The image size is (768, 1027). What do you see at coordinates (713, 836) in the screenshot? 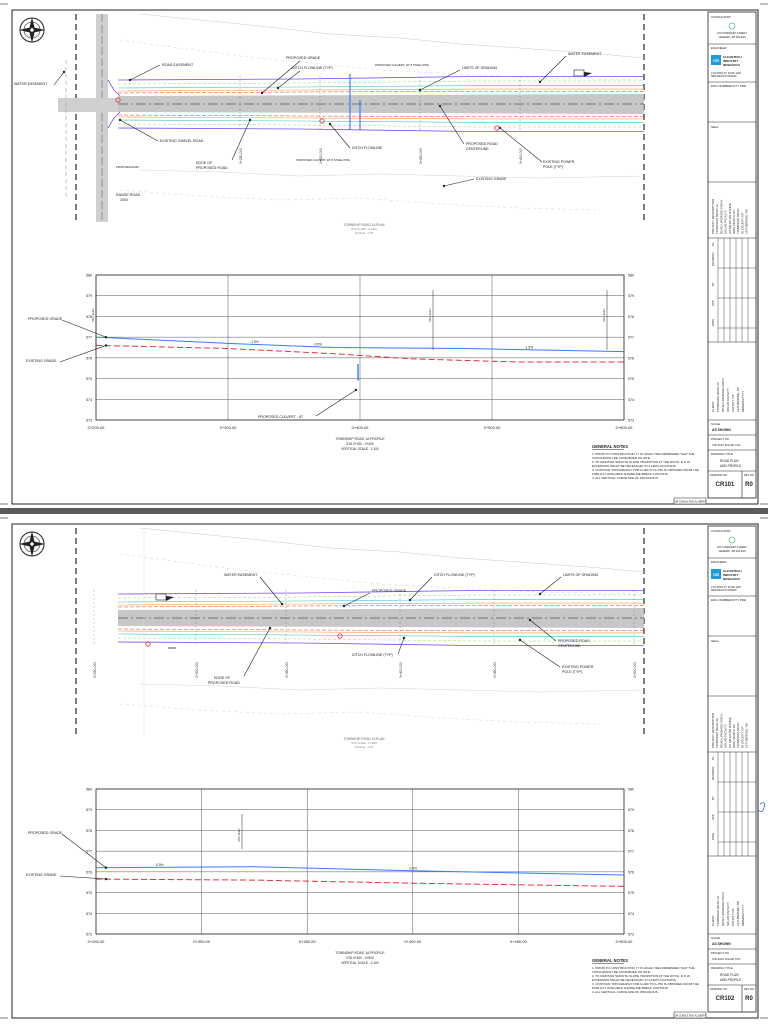
I see `rev-header-label: DATE` at bounding box center [713, 836].